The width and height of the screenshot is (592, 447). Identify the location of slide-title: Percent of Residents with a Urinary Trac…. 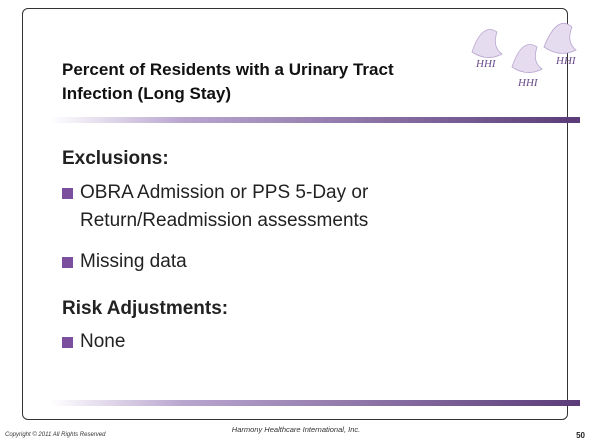
(228, 81).